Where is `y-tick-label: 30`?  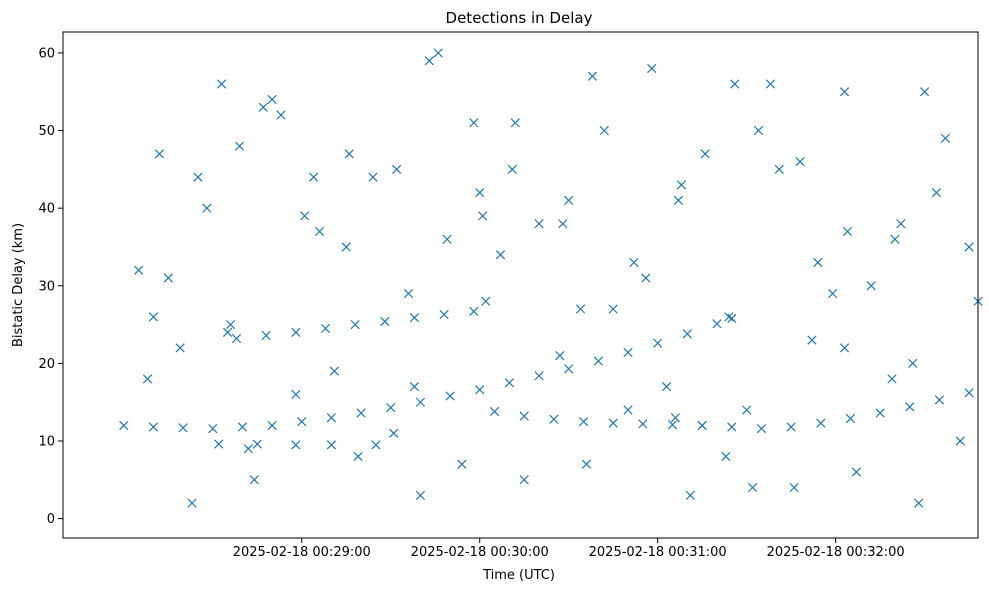 y-tick-label: 30 is located at coordinates (46, 286).